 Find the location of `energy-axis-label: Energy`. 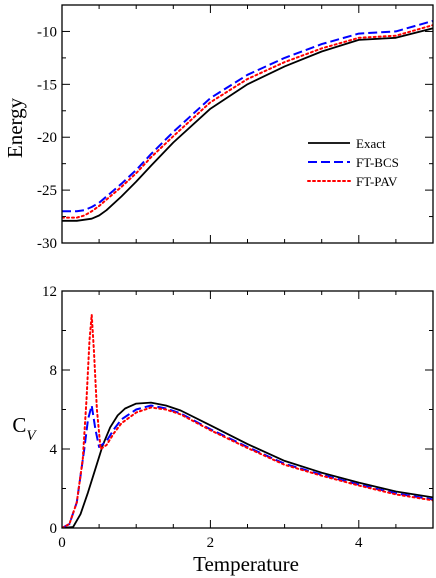

energy-axis-label: Energy is located at coordinates (15, 127).